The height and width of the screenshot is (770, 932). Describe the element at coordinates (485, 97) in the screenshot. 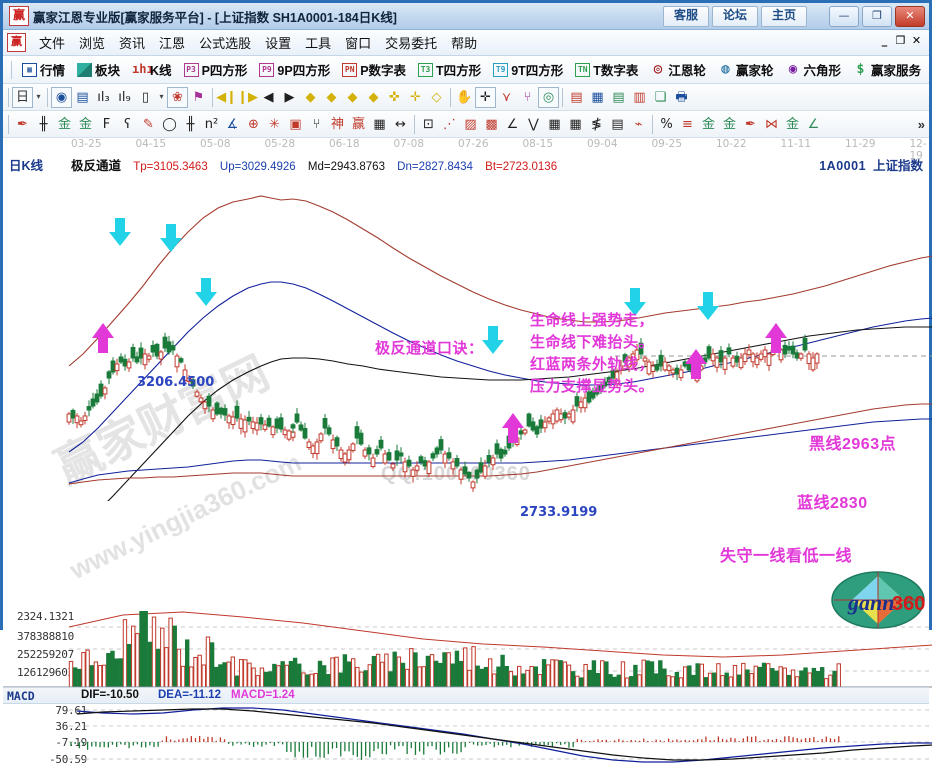

I see `crosshair-icon: ✛` at that location.